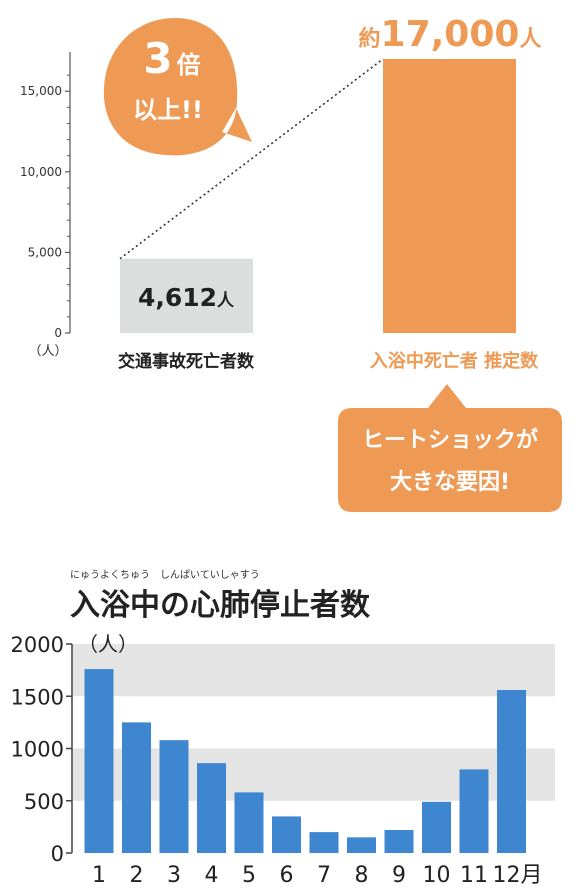 The width and height of the screenshot is (573, 894). Describe the element at coordinates (530, 39) in the screenshot. I see `bath-value-unit: 人` at that location.